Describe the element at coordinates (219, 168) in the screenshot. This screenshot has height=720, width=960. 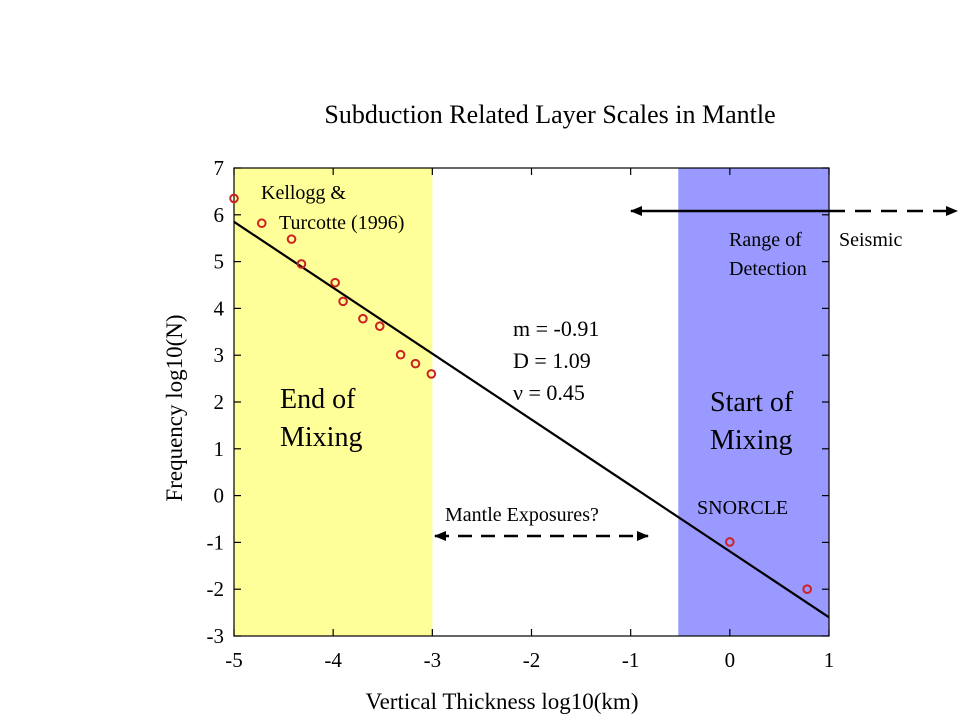
I see `y-tick-label: 7` at that location.